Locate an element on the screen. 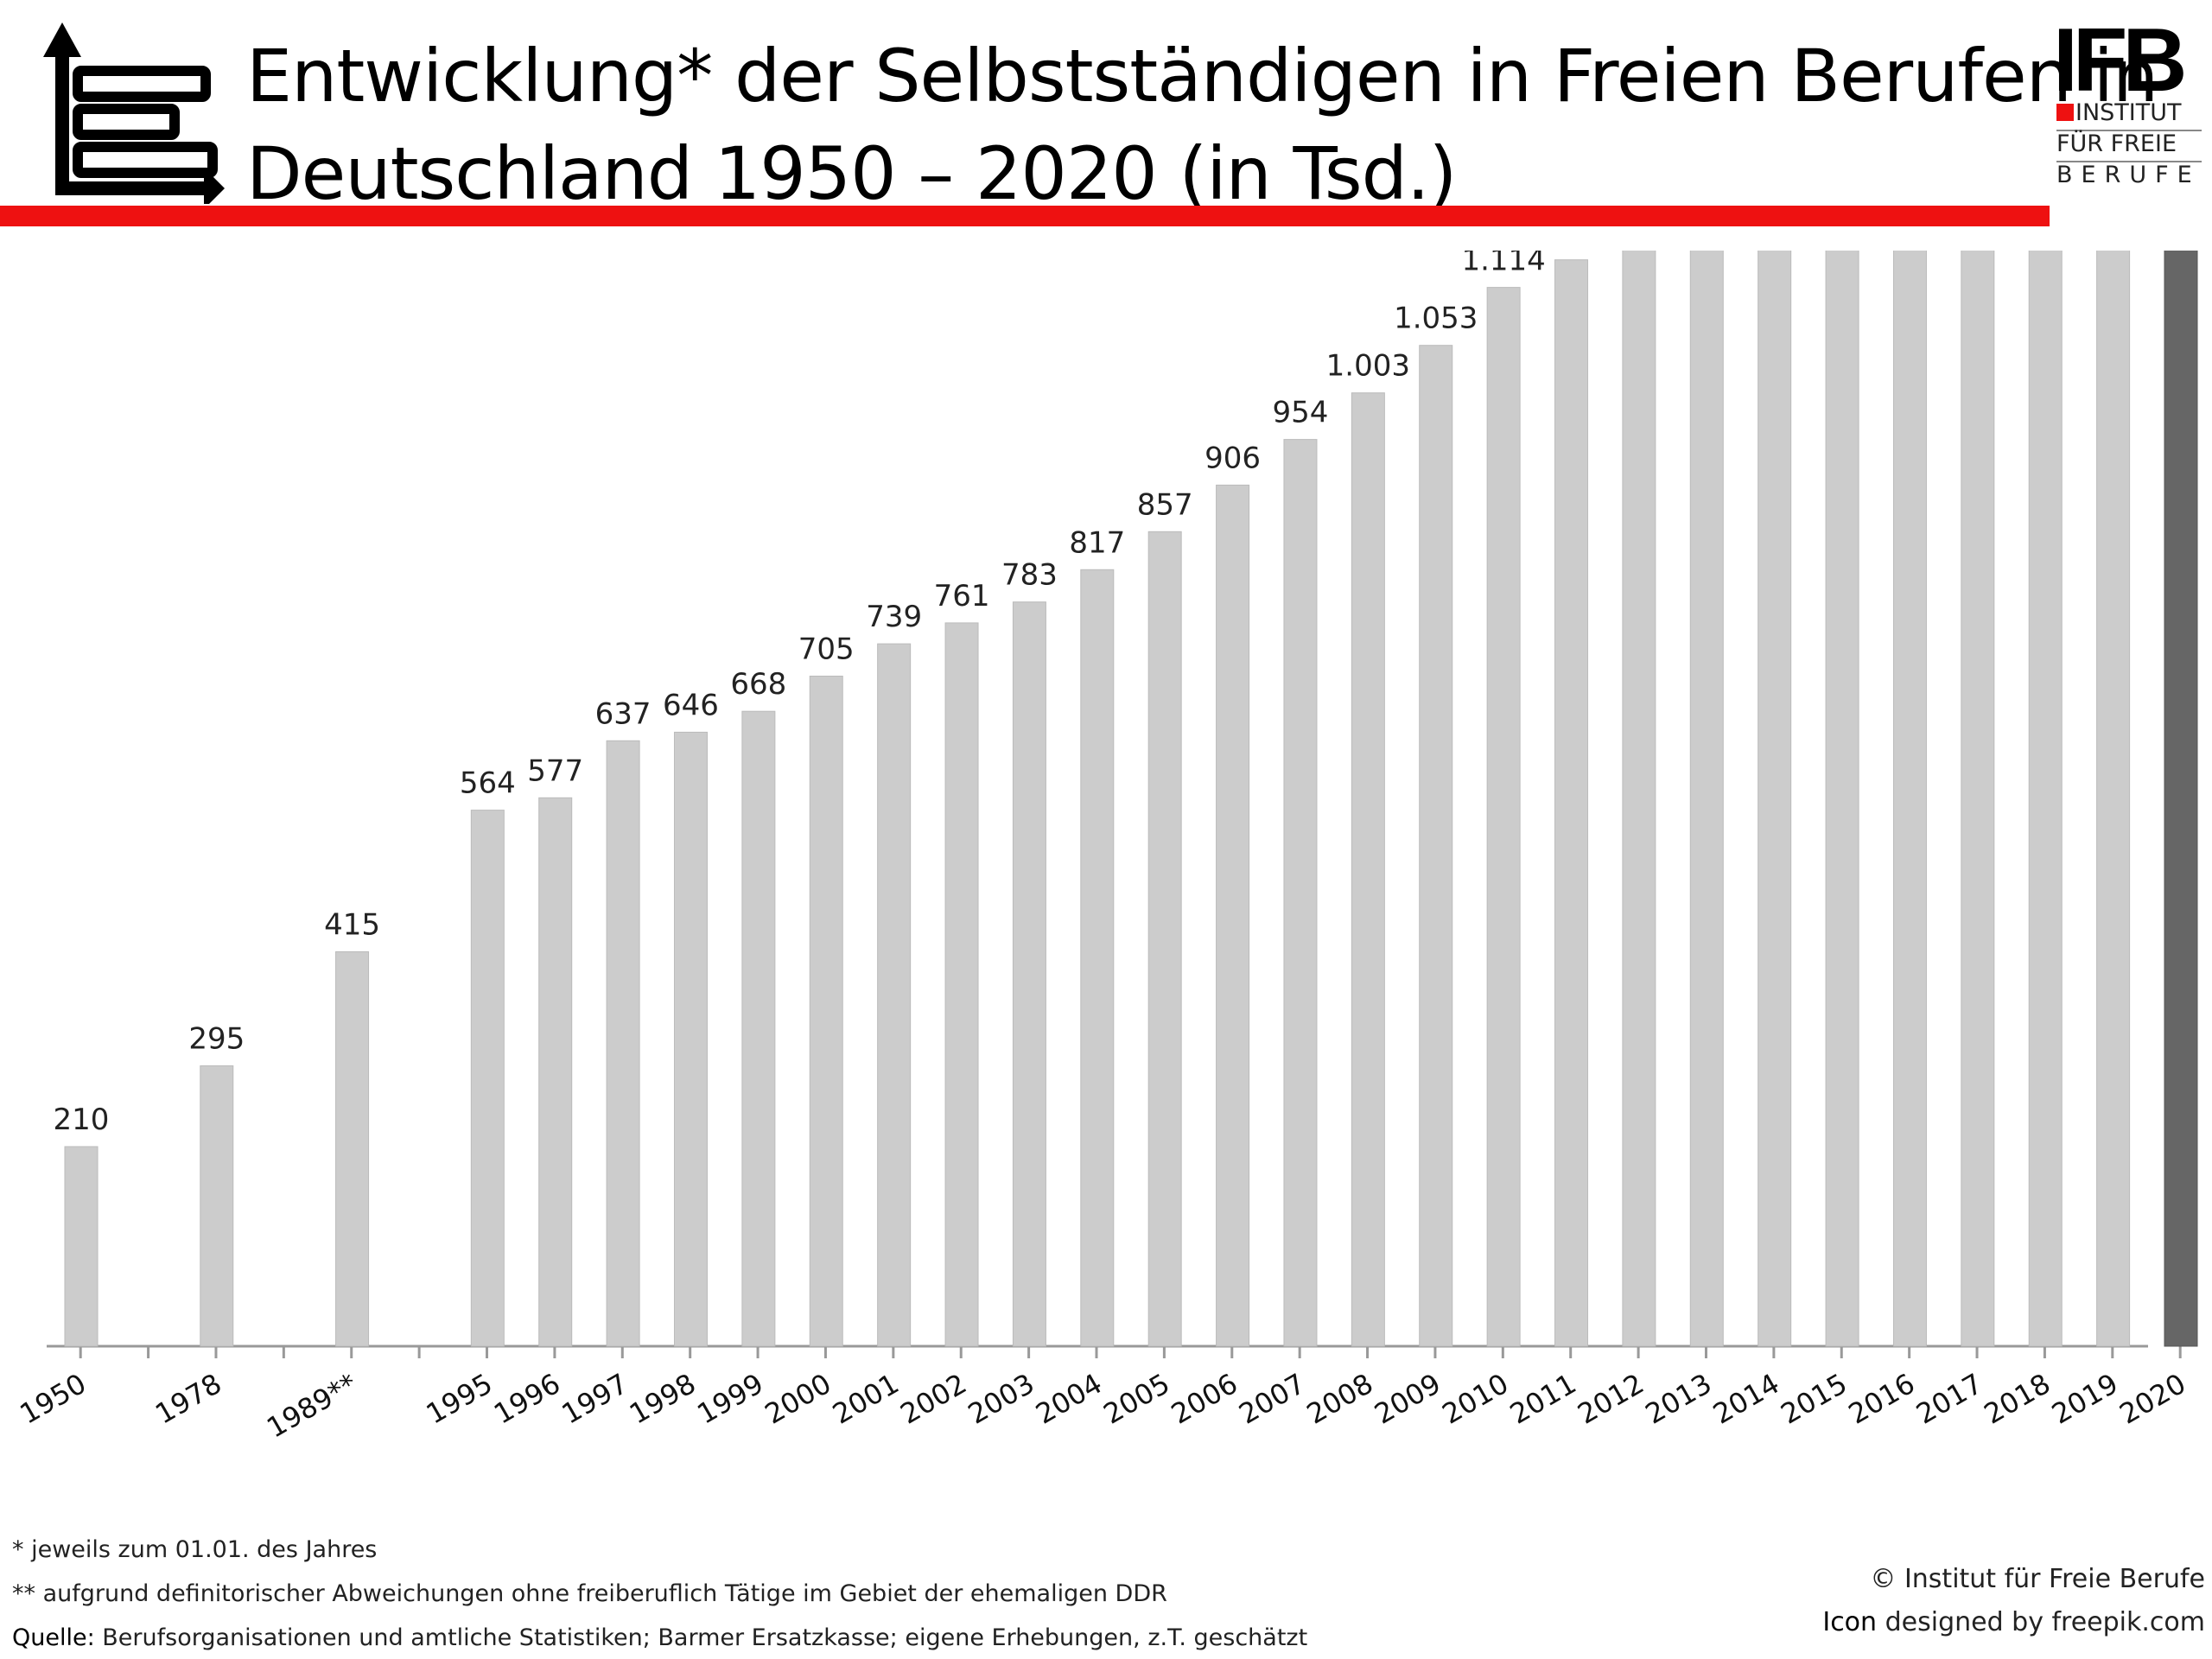  bar-value-label: 906 is located at coordinates (1233, 458).